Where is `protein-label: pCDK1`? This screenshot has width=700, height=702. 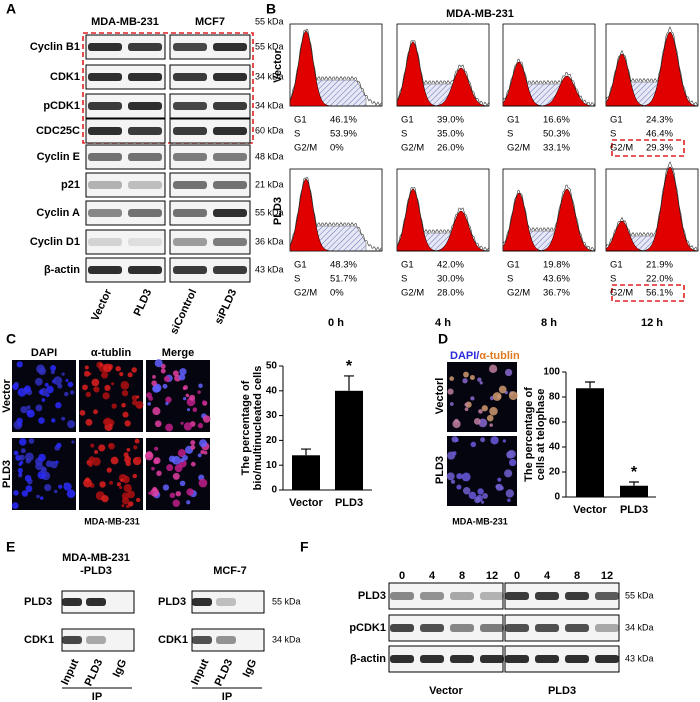 protein-label: pCDK1 is located at coordinates (367, 628).